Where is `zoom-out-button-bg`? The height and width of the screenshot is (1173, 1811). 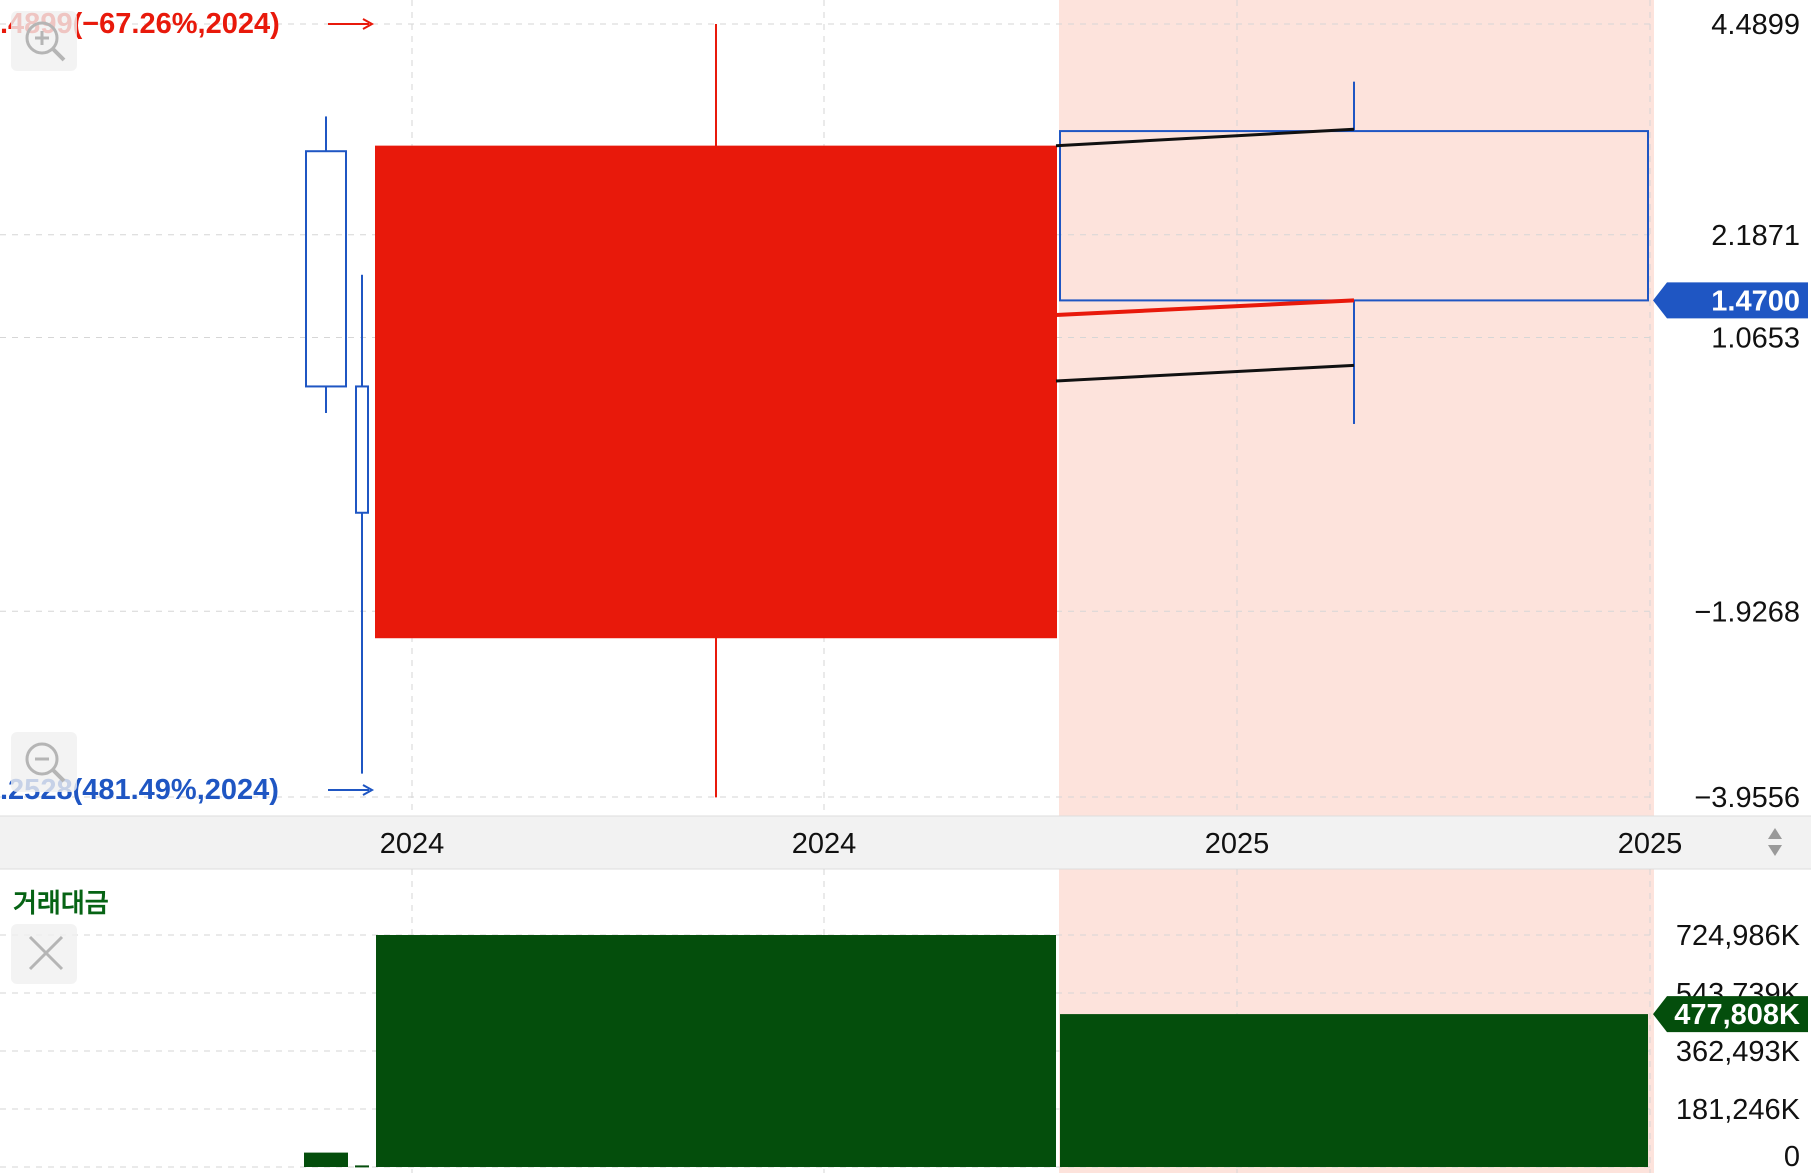 zoom-out-button-bg is located at coordinates (44, 762).